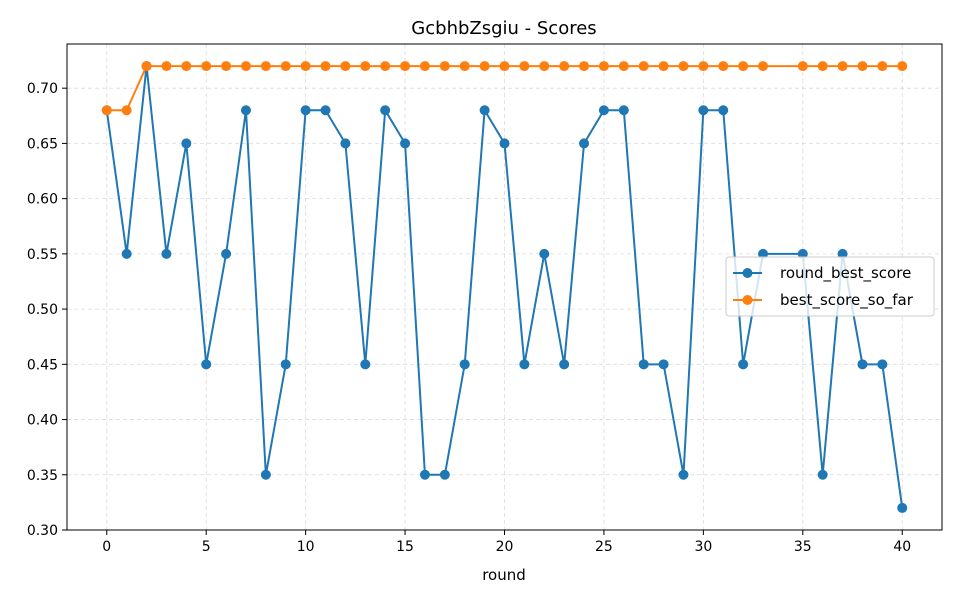 Image resolution: width=960 pixels, height=600 pixels. I want to click on x-axis-label: round, so click(504, 575).